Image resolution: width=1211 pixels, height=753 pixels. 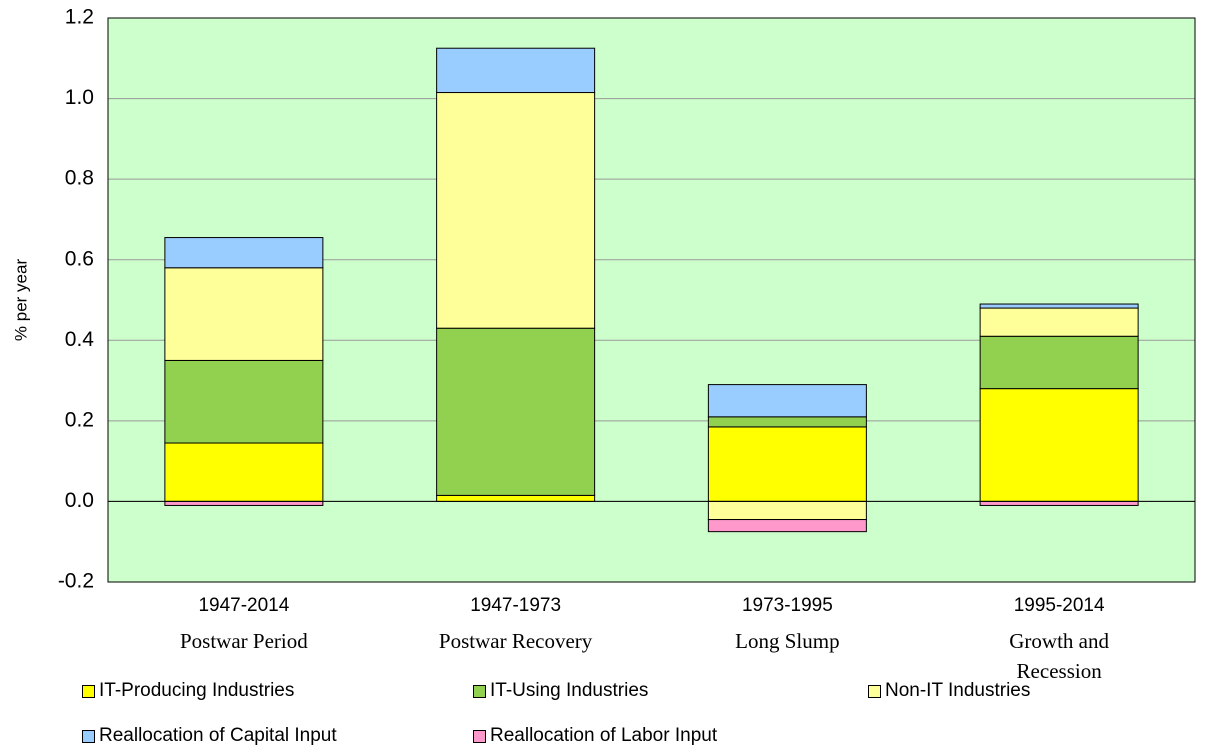 What do you see at coordinates (515, 641) in the screenshot?
I see `category-name: Postwar Recovery` at bounding box center [515, 641].